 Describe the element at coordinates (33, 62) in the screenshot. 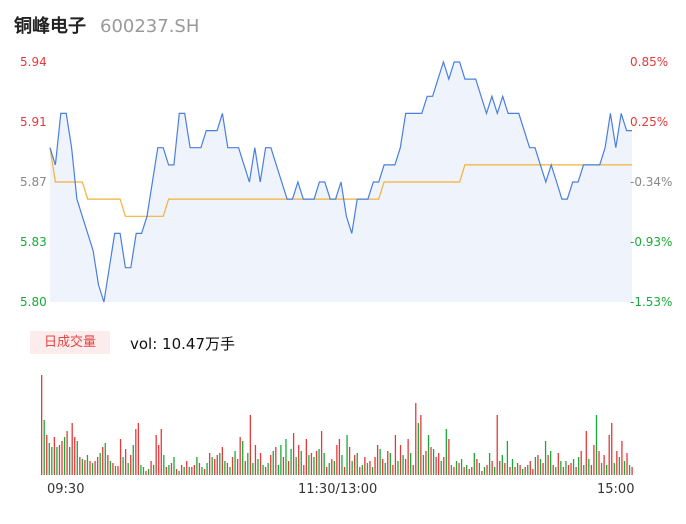

I see `y-tick-left: 5.94` at that location.